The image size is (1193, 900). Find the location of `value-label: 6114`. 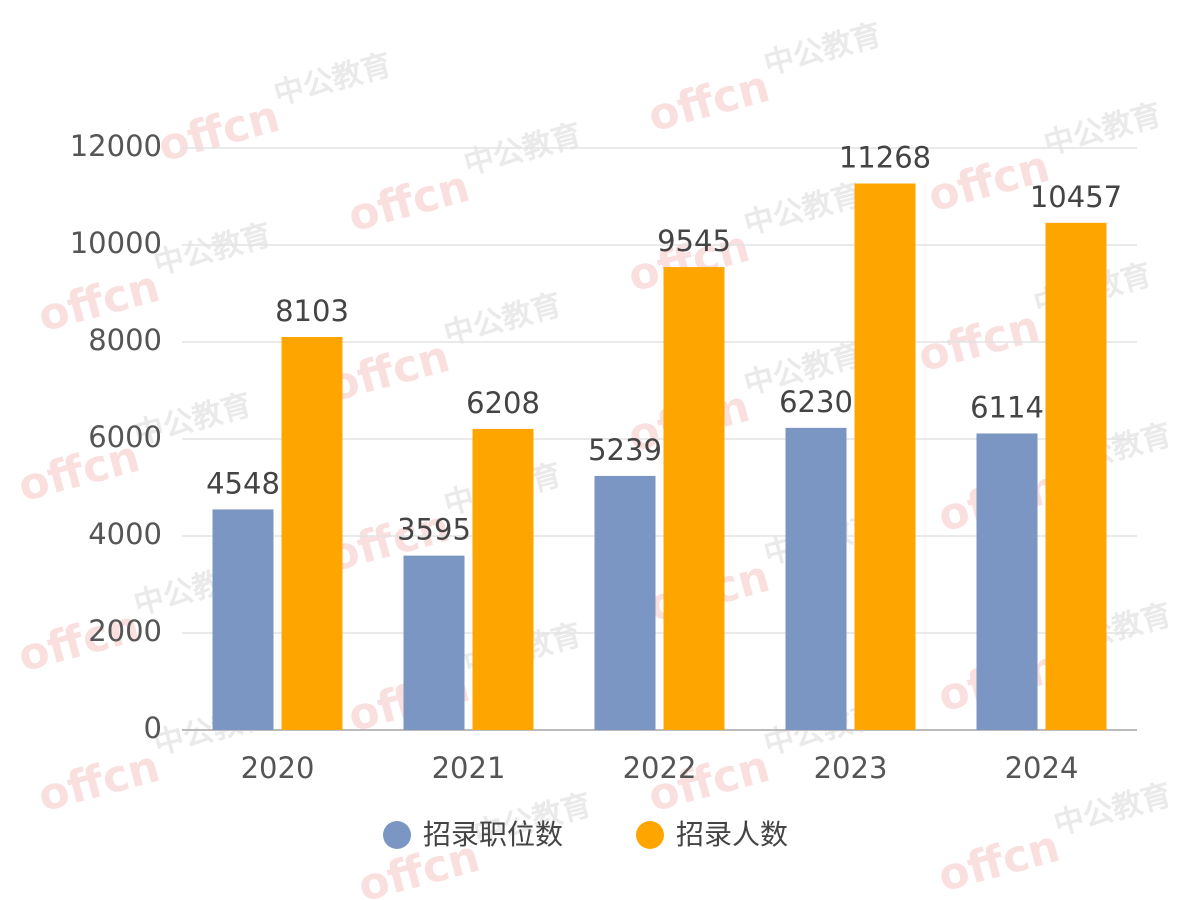

value-label: 6114 is located at coordinates (1007, 407).